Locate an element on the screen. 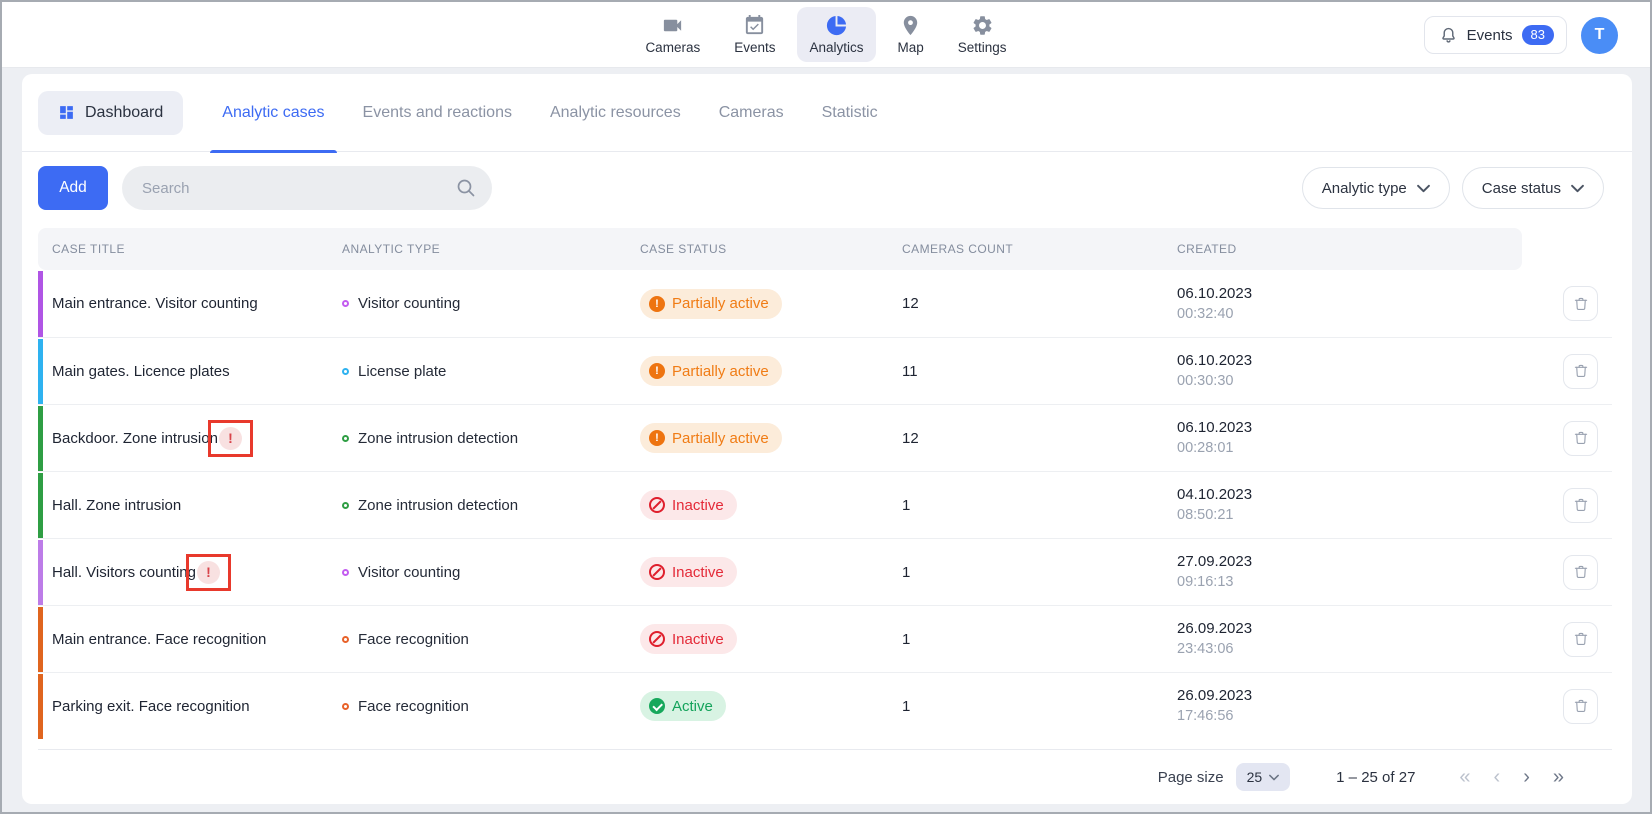  analytic-type-text: Visitor counting is located at coordinates (409, 303).